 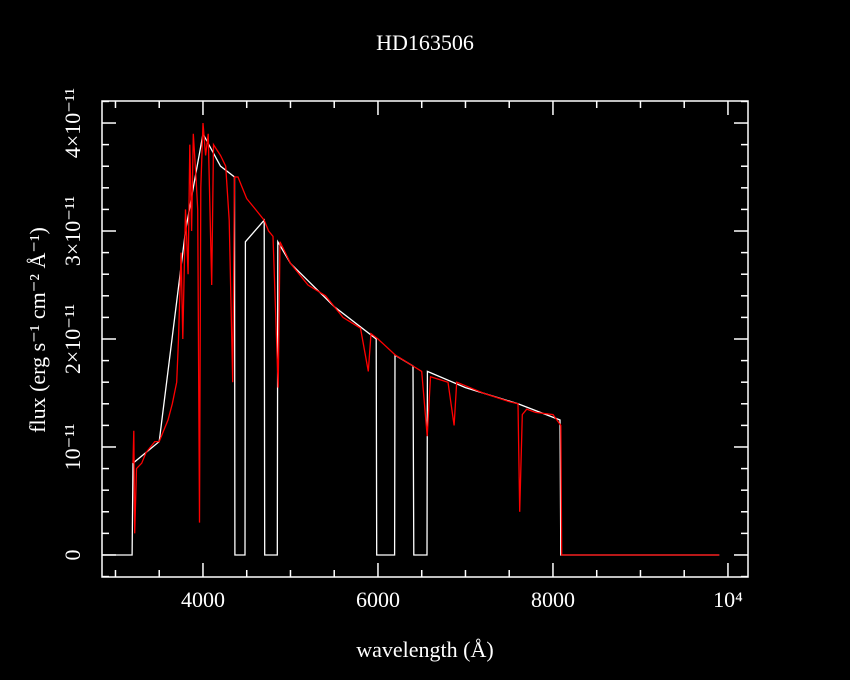 What do you see at coordinates (72, 123) in the screenshot?
I see `y-tick-label: 4×10⁻¹¹` at bounding box center [72, 123].